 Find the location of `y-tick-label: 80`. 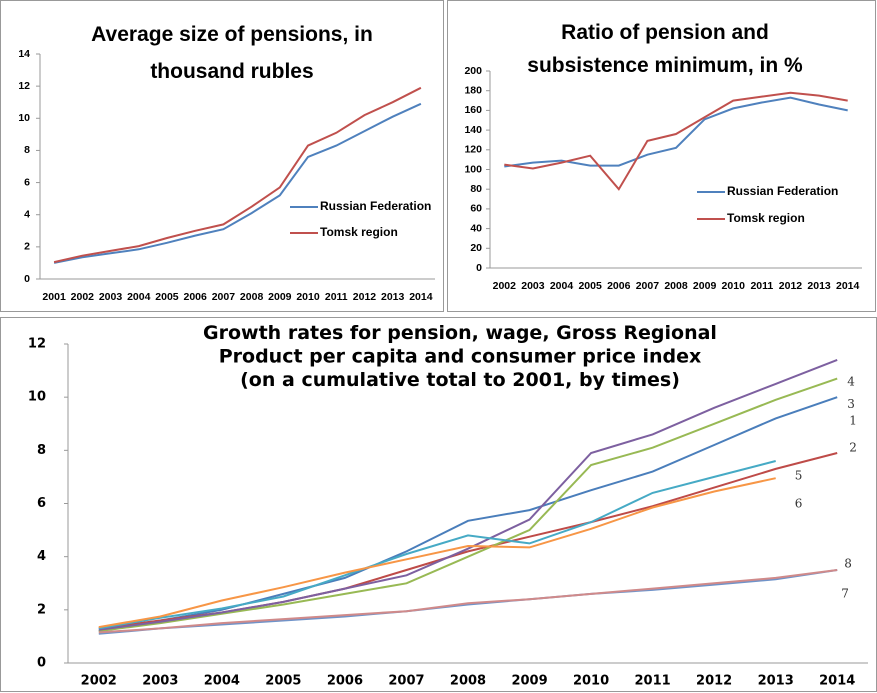

y-tick-label: 80 is located at coordinates (476, 189).